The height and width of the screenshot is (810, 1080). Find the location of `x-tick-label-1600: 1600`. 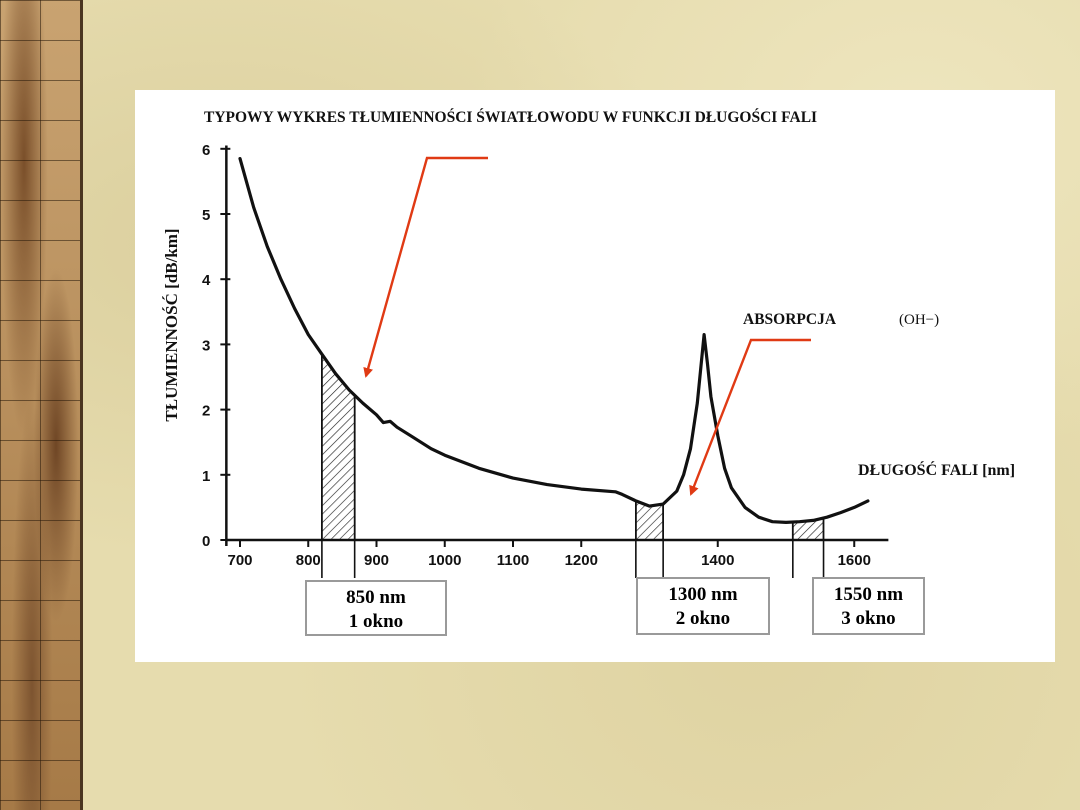

x-tick-label-1600: 1600 is located at coordinates (854, 560).